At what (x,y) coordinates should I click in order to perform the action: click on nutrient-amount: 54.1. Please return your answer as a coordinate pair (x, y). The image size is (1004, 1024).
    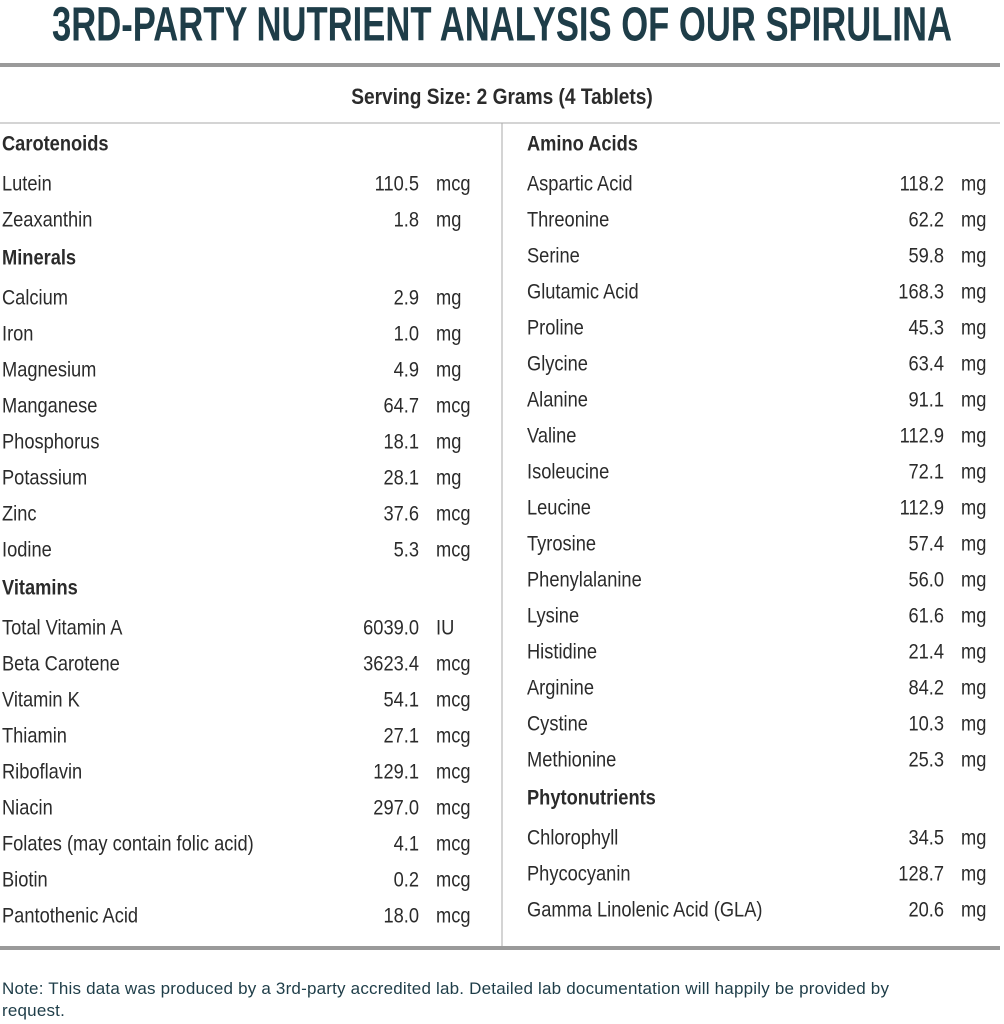
    Looking at the image, I should click on (401, 699).